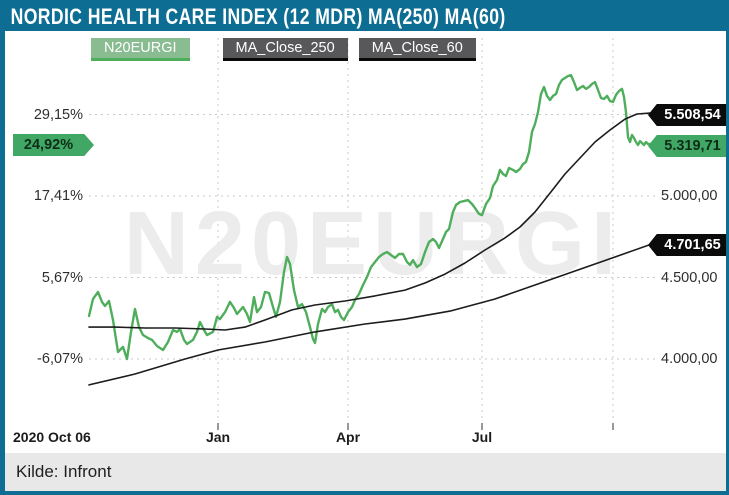 The width and height of the screenshot is (729, 495). I want to click on ma60-value-badge: 5.508,54, so click(687, 115).